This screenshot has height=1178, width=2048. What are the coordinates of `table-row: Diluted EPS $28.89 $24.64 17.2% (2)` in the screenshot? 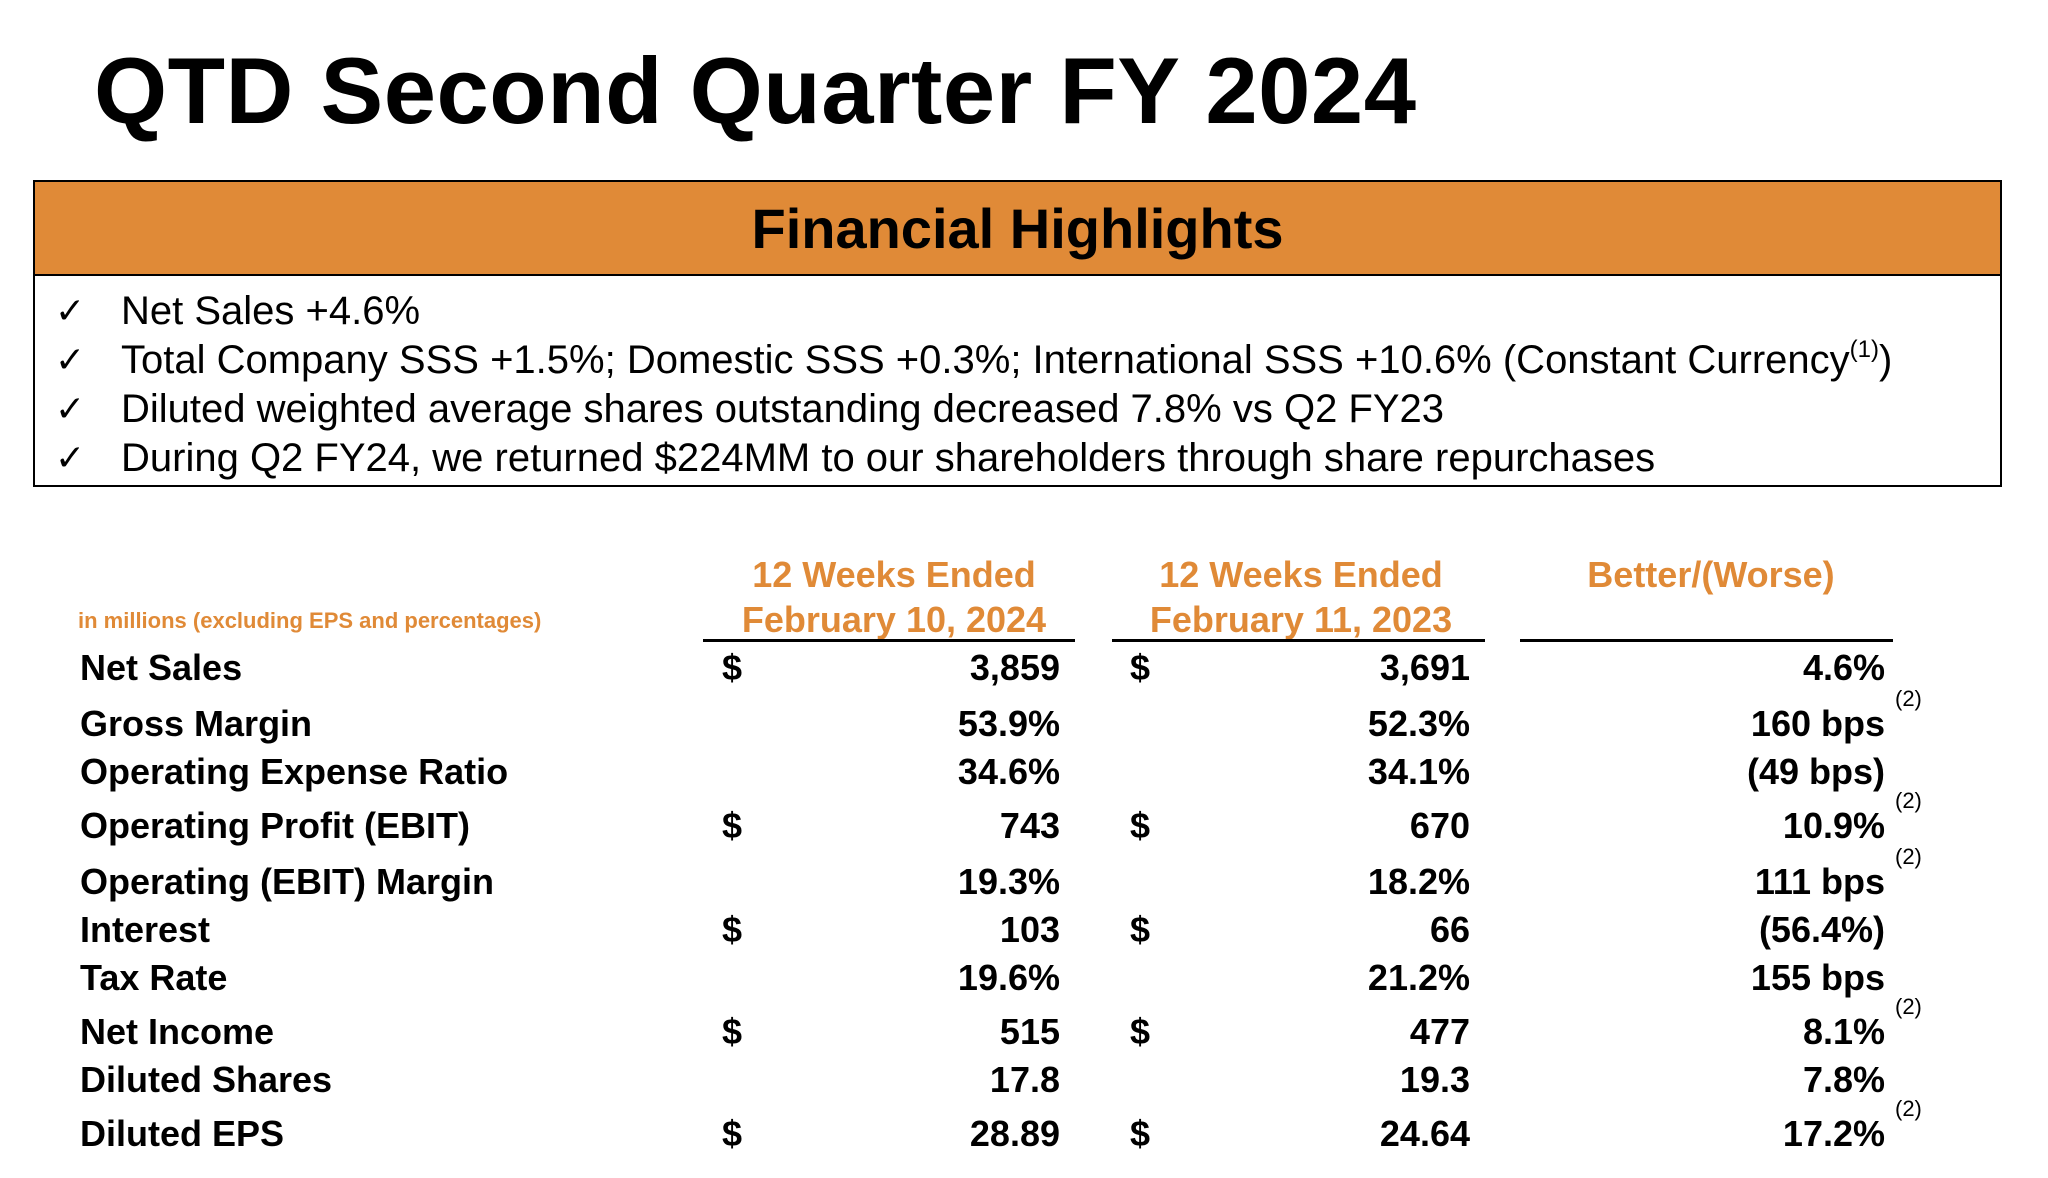 It's located at (1024, 1127).